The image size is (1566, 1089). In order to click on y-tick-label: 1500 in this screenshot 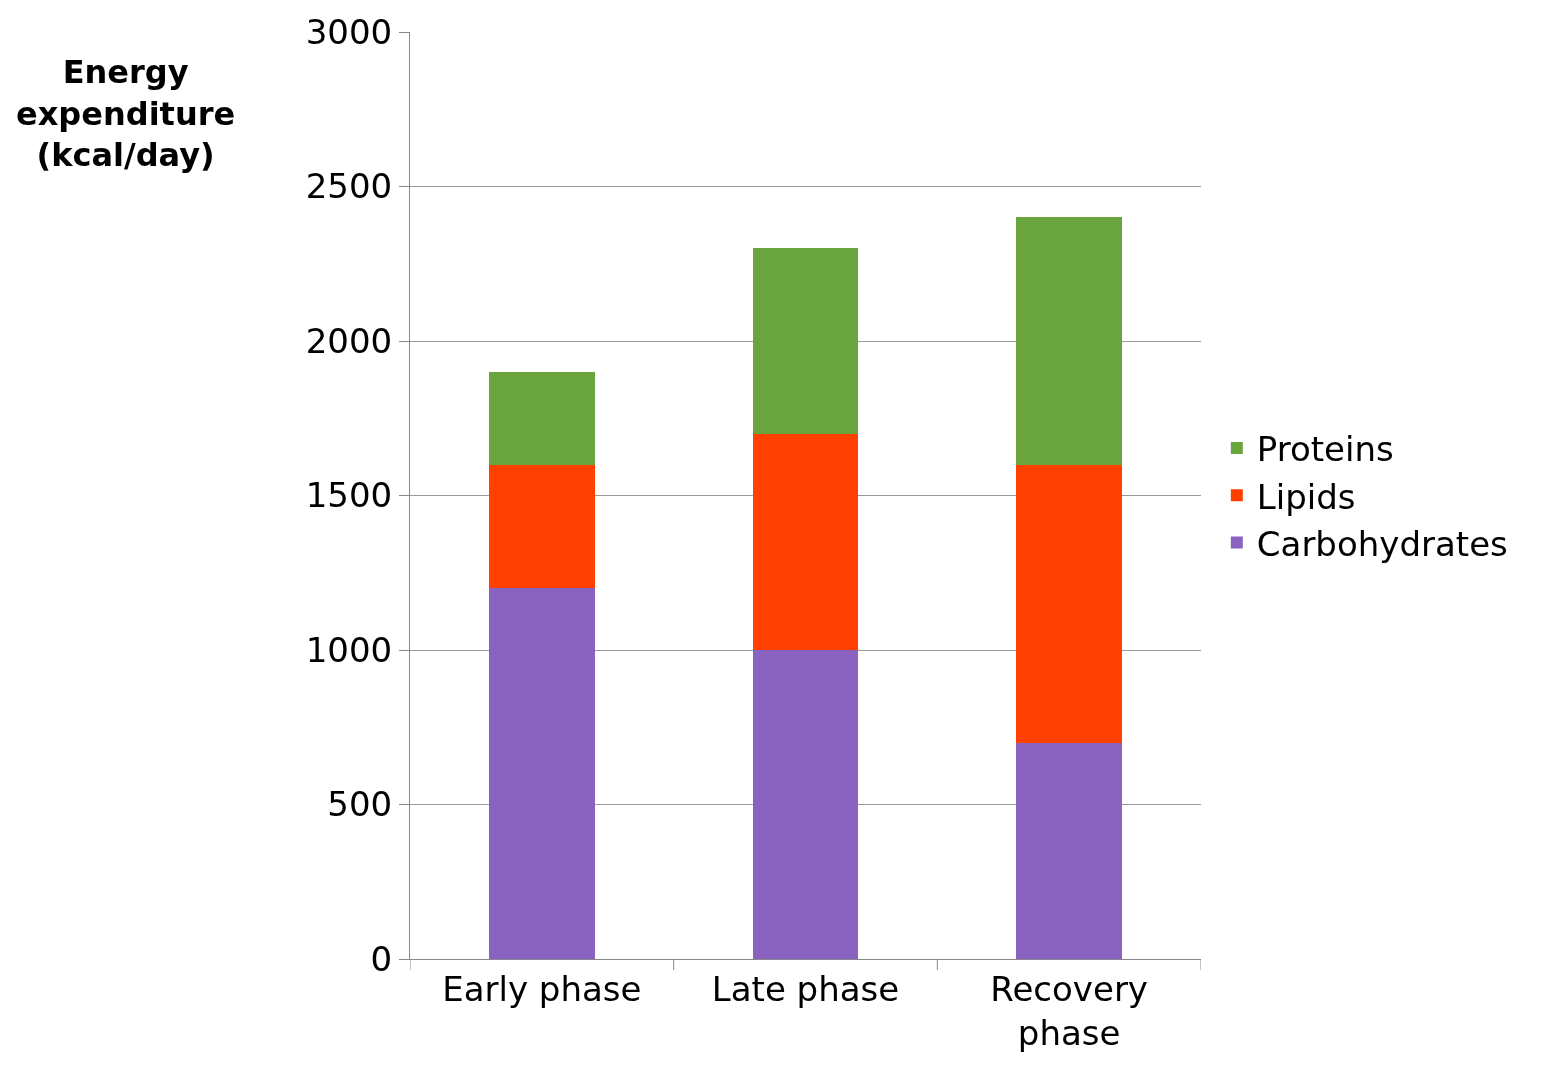, I will do `click(349, 495)`.